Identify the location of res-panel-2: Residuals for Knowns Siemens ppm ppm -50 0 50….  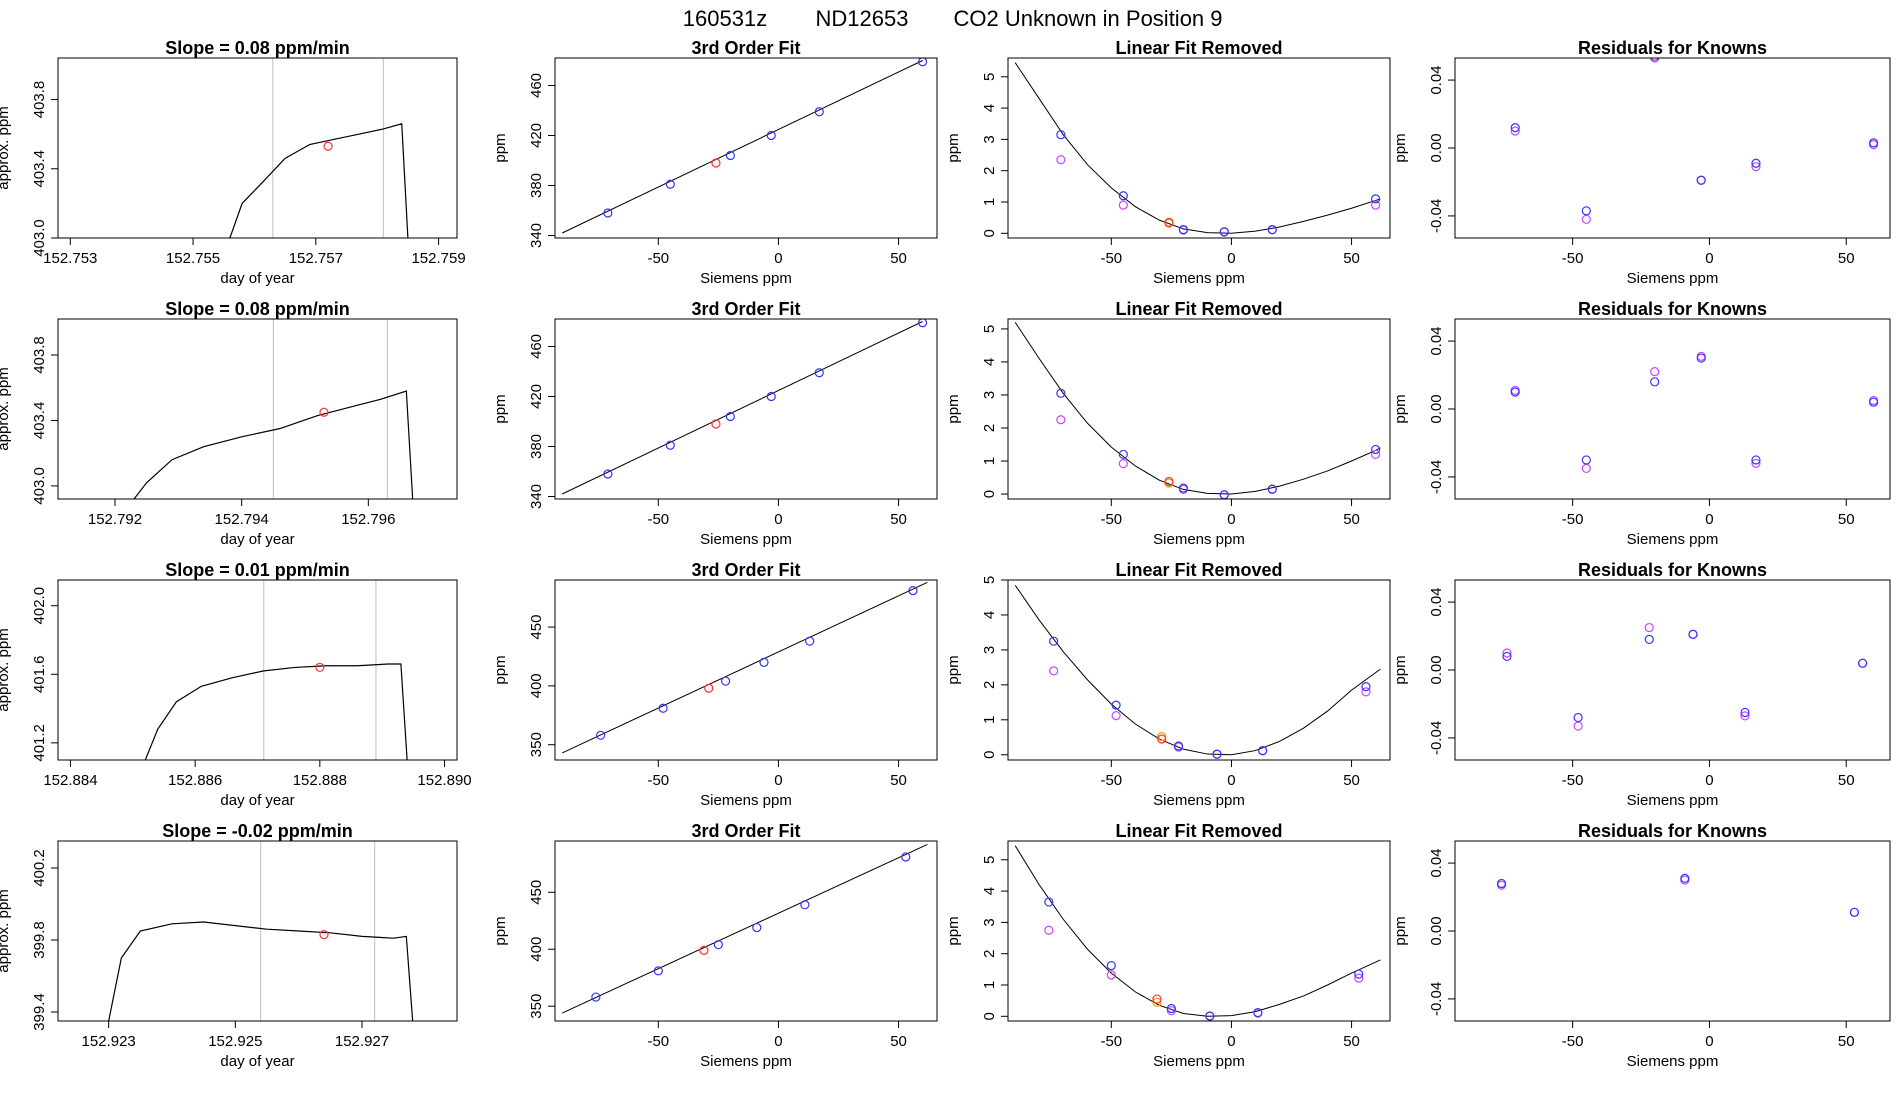
(1641, 423).